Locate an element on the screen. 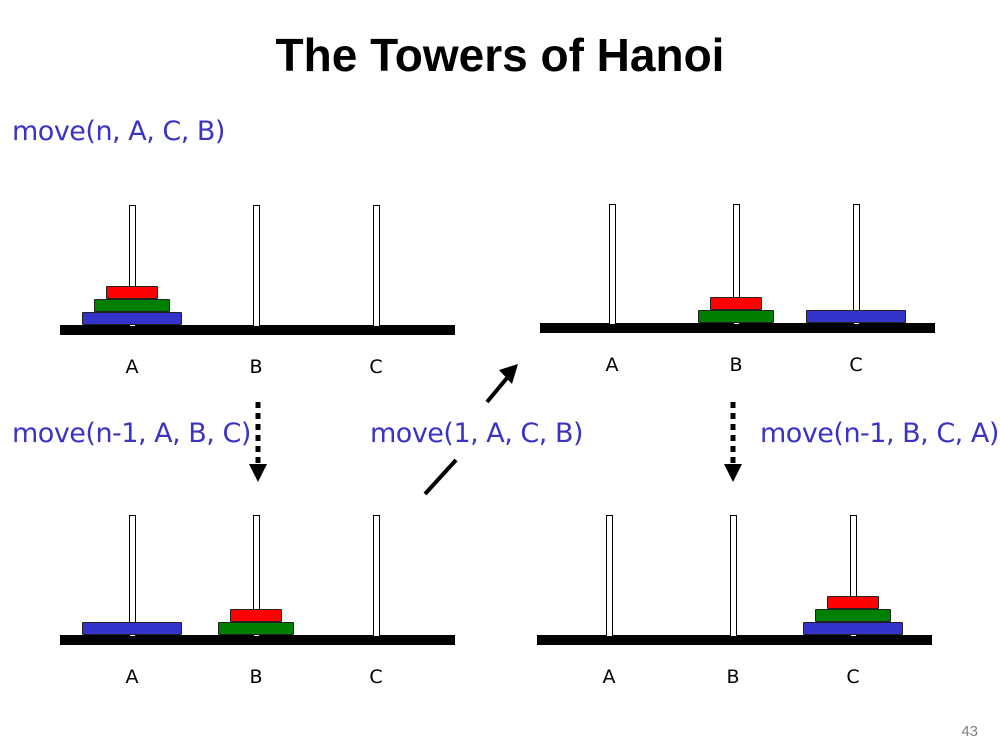 Image resolution: width=1000 pixels, height=750 pixels. call-step1: move(n-1, A, B, C) is located at coordinates (131, 433).